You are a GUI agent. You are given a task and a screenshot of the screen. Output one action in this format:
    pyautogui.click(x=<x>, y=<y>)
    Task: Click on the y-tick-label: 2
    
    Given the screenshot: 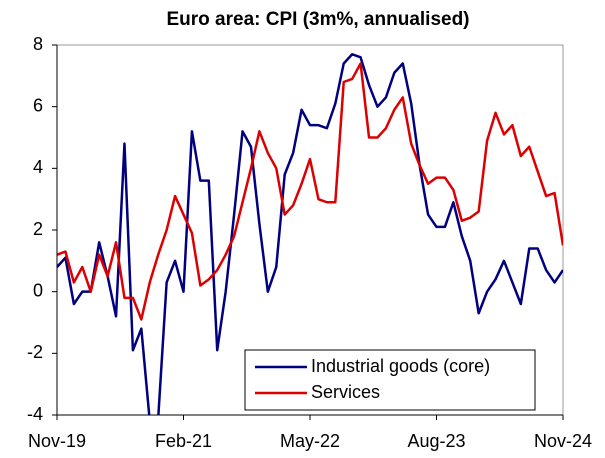 What is the action you would take?
    pyautogui.click(x=38, y=229)
    